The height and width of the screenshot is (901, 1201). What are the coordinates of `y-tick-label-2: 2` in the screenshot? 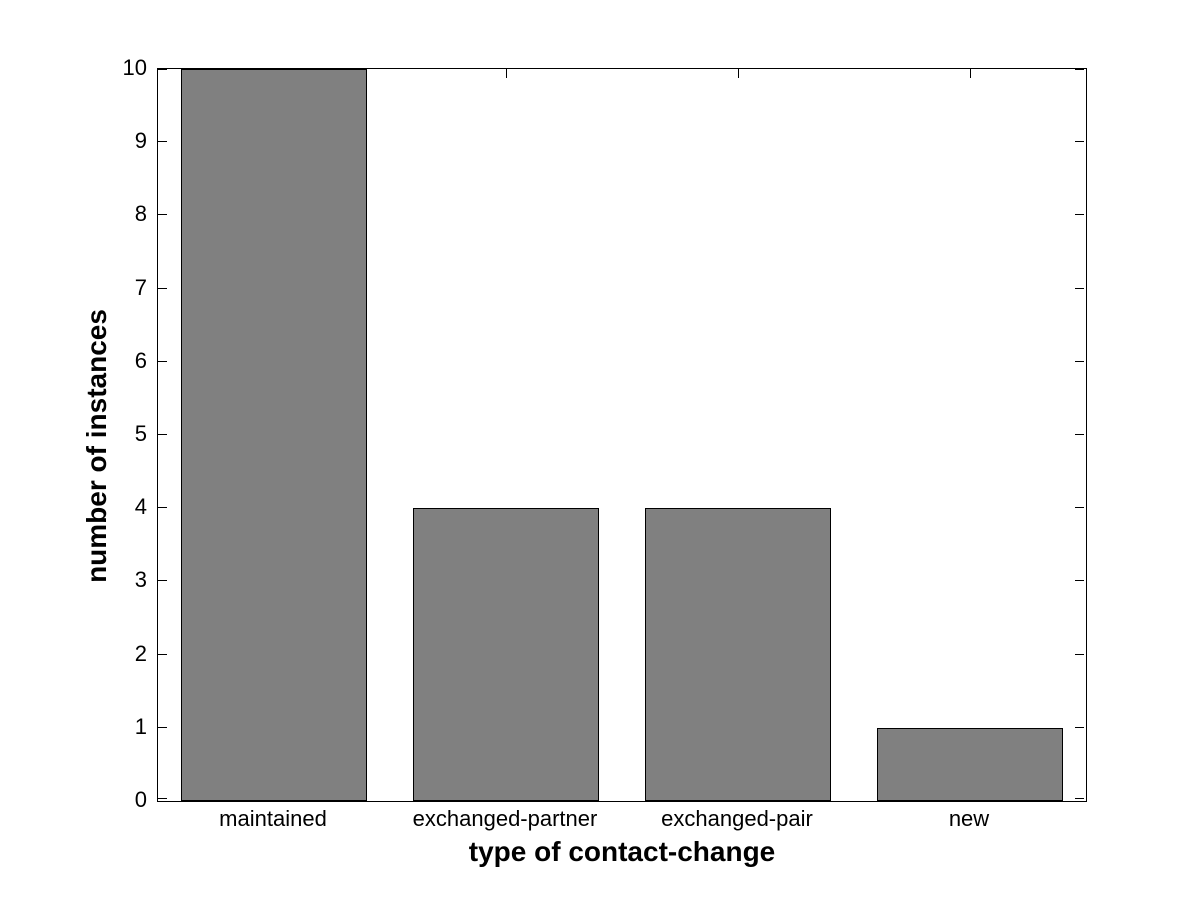 It's located at (140, 653).